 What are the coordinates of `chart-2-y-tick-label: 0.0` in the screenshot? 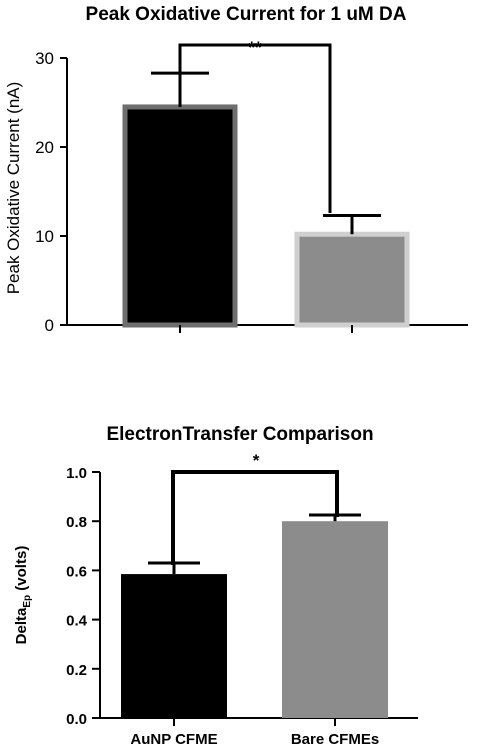 It's located at (76, 719).